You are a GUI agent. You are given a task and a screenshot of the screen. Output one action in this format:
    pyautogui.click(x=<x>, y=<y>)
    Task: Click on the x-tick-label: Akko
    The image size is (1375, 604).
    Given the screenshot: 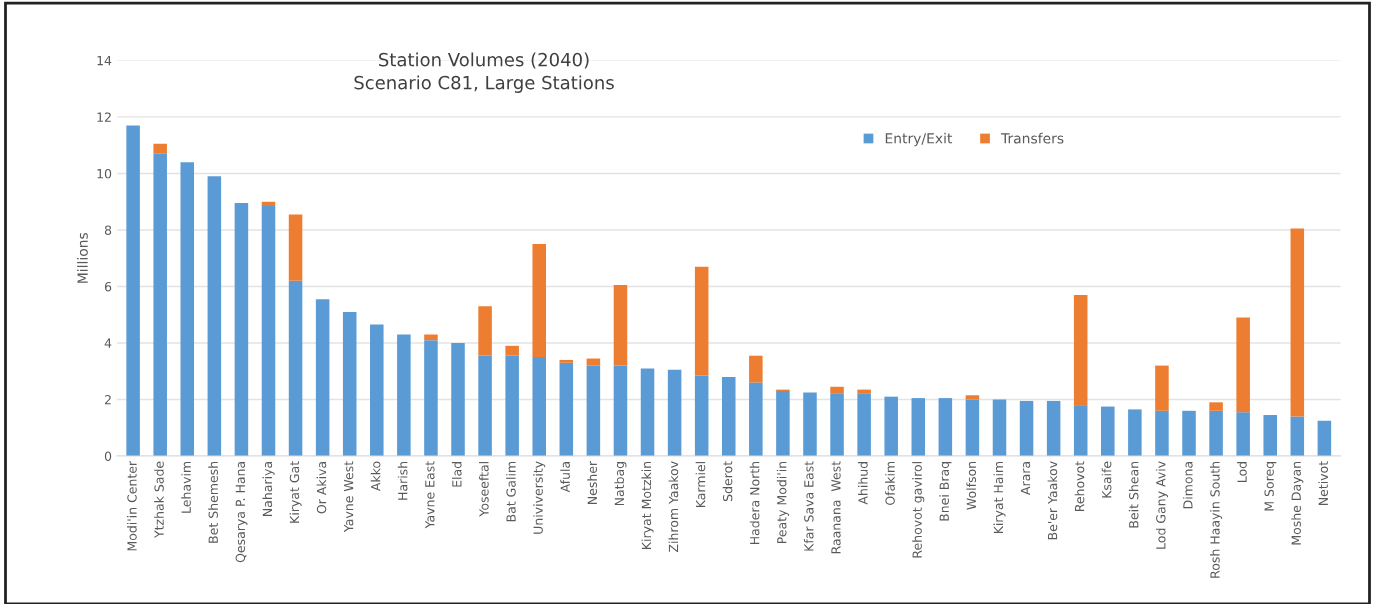 What is the action you would take?
    pyautogui.click(x=375, y=476)
    